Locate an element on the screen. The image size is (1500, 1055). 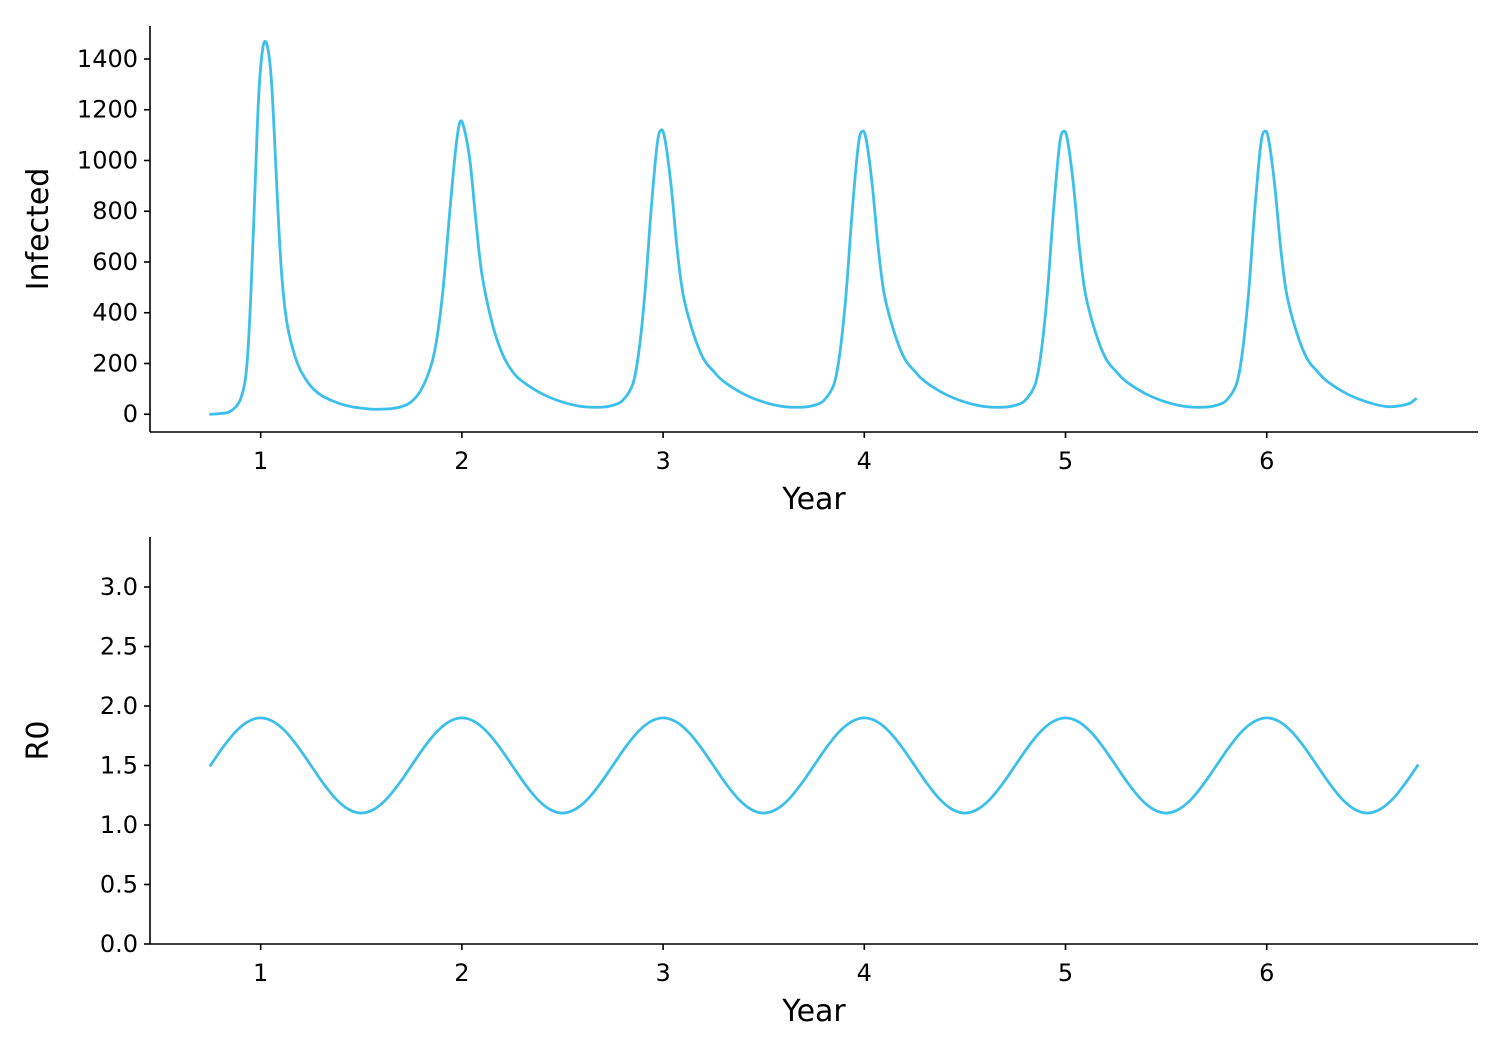
infected-x-tick-label: 6 is located at coordinates (1266, 461).